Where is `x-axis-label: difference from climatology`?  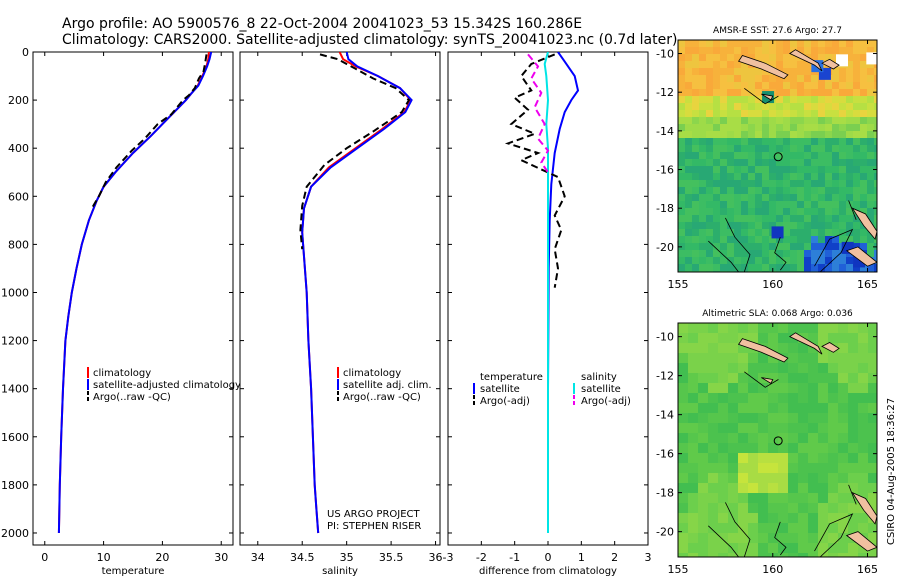 x-axis-label: difference from climatology is located at coordinates (548, 571).